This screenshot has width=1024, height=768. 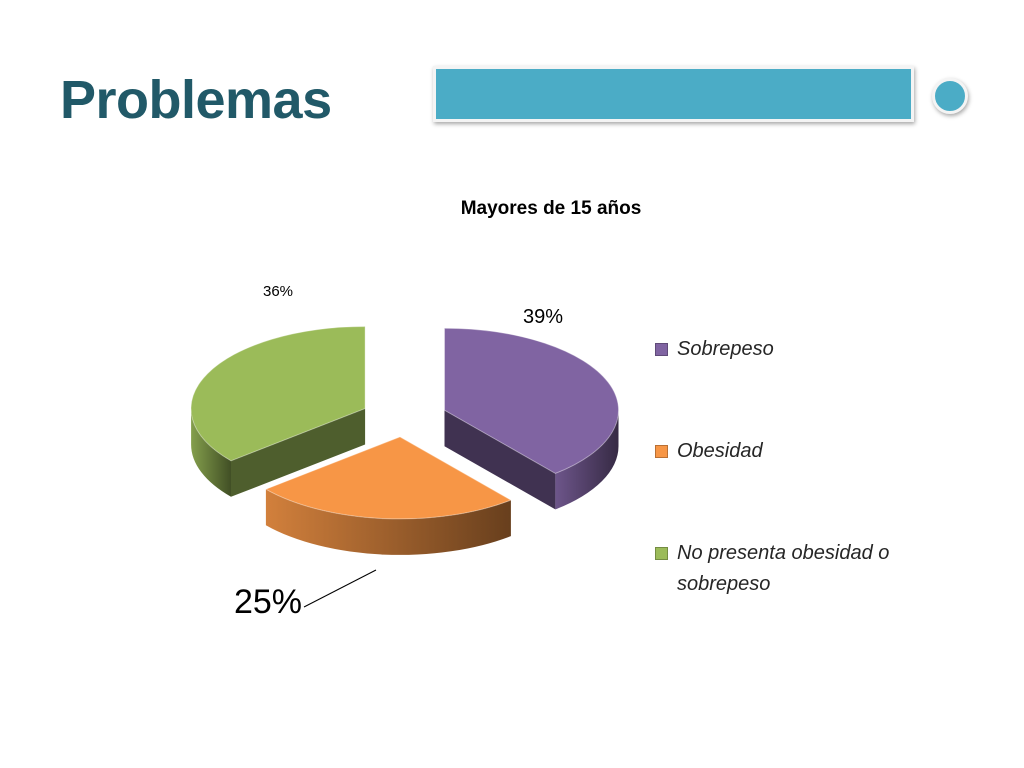 I want to click on pie-slice-no-presenta-obesidad-o-sobrepeso, so click(x=278, y=411).